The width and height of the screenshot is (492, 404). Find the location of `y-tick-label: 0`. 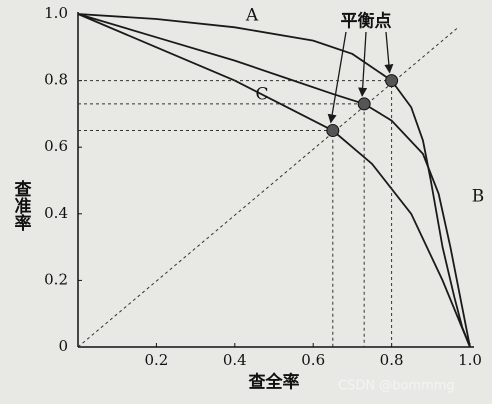

y-tick-label: 0 is located at coordinates (63, 346).